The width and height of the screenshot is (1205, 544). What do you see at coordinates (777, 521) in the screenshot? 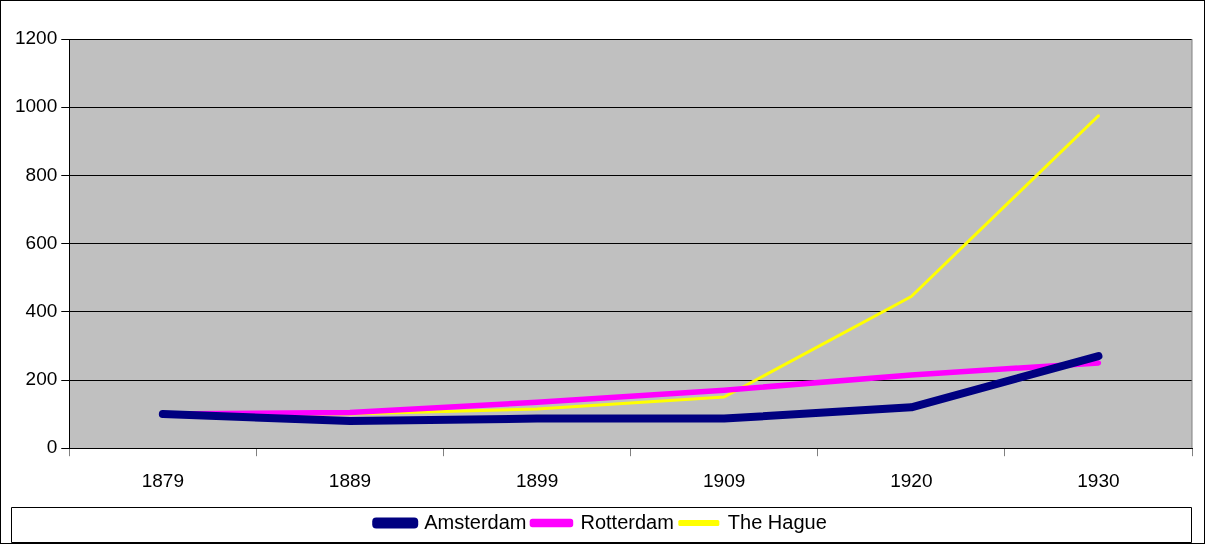
I see `legend-label: The Hague` at bounding box center [777, 521].